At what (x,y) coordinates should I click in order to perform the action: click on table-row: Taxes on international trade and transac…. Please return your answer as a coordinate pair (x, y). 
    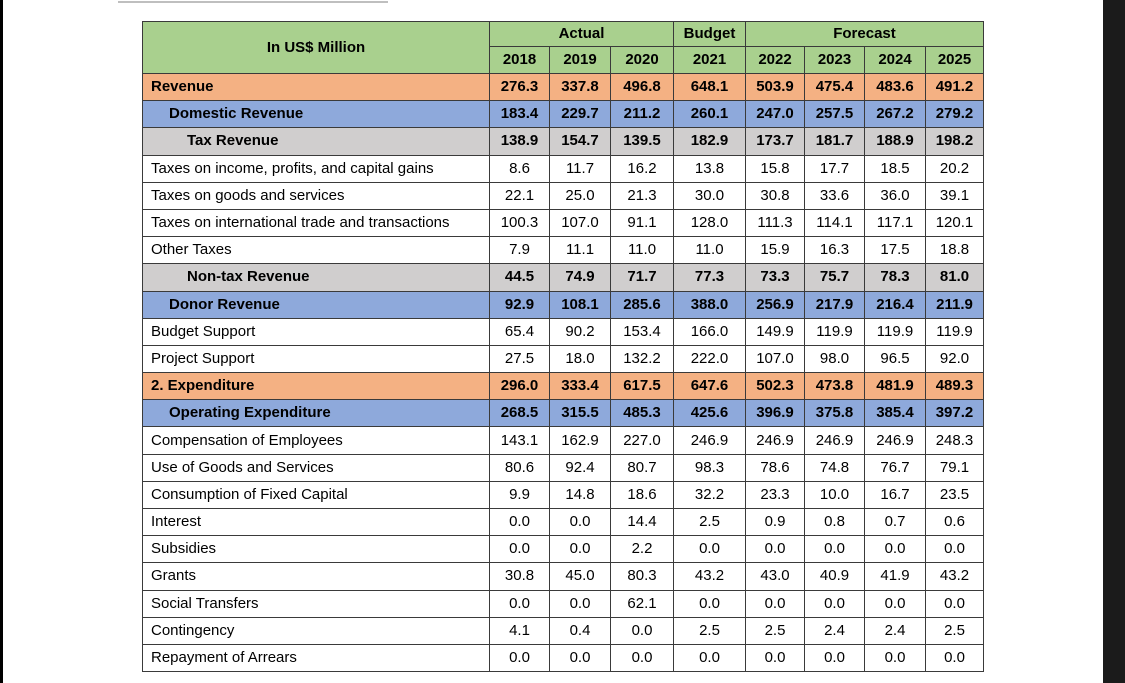
    Looking at the image, I should click on (563, 223).